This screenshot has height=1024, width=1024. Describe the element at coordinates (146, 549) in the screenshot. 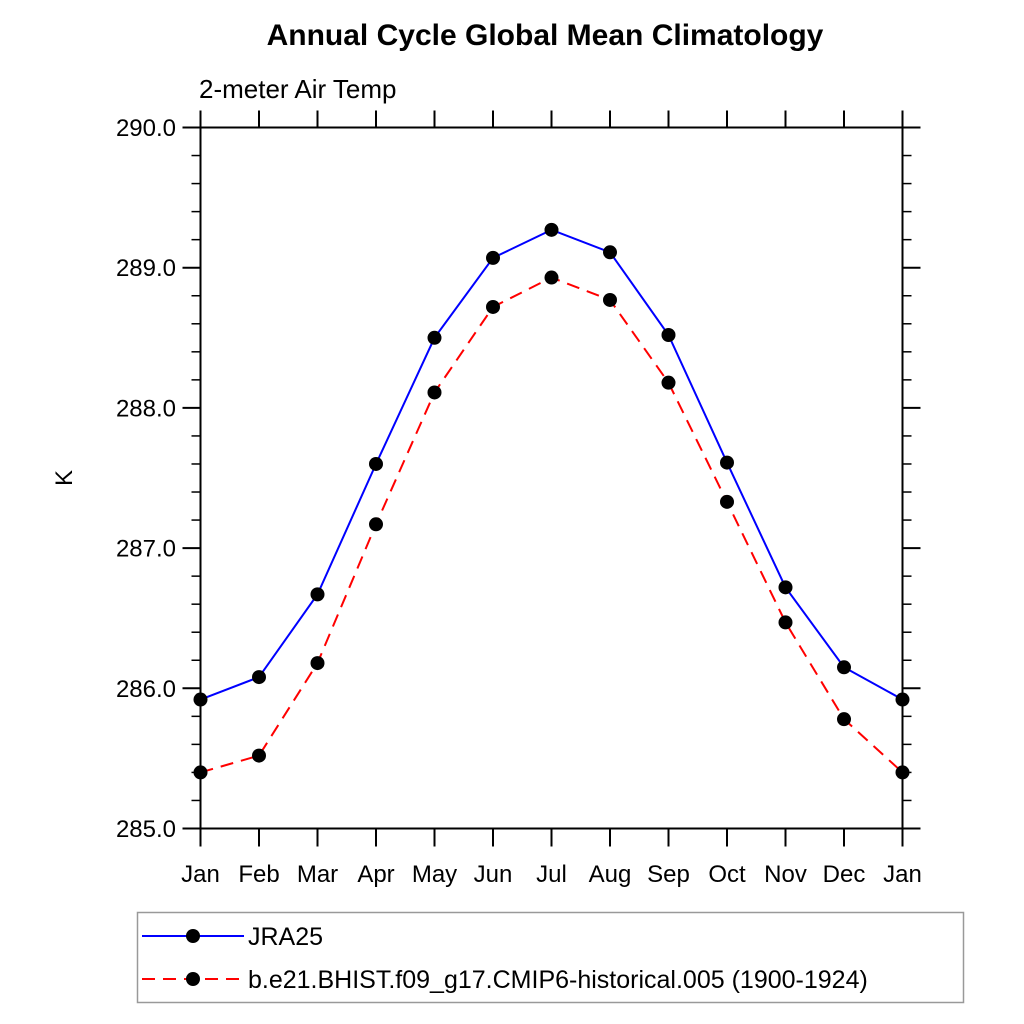

I see `y-tick-label: 287.0` at that location.